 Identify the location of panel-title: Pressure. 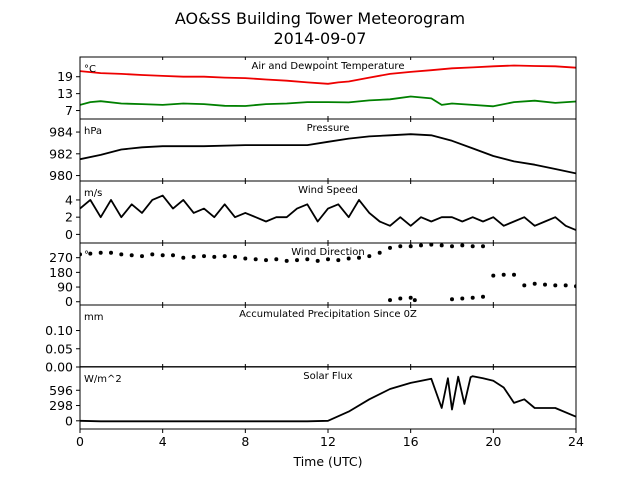
(328, 128).